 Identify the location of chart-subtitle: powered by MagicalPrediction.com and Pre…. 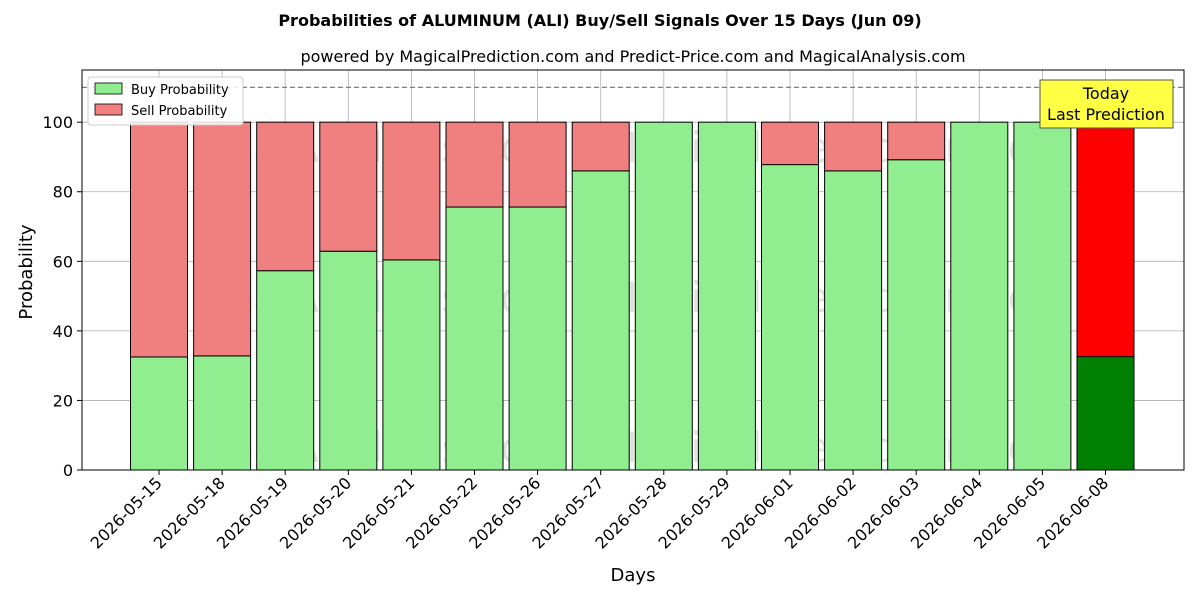
(632, 56).